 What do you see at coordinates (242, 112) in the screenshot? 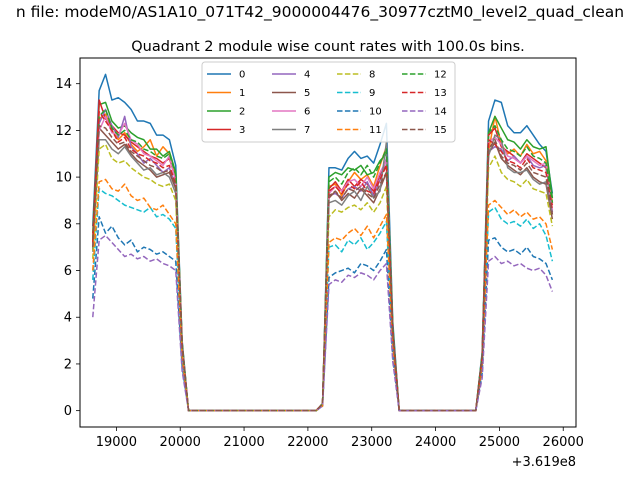
I see `legend-label-2: 2` at bounding box center [242, 112].